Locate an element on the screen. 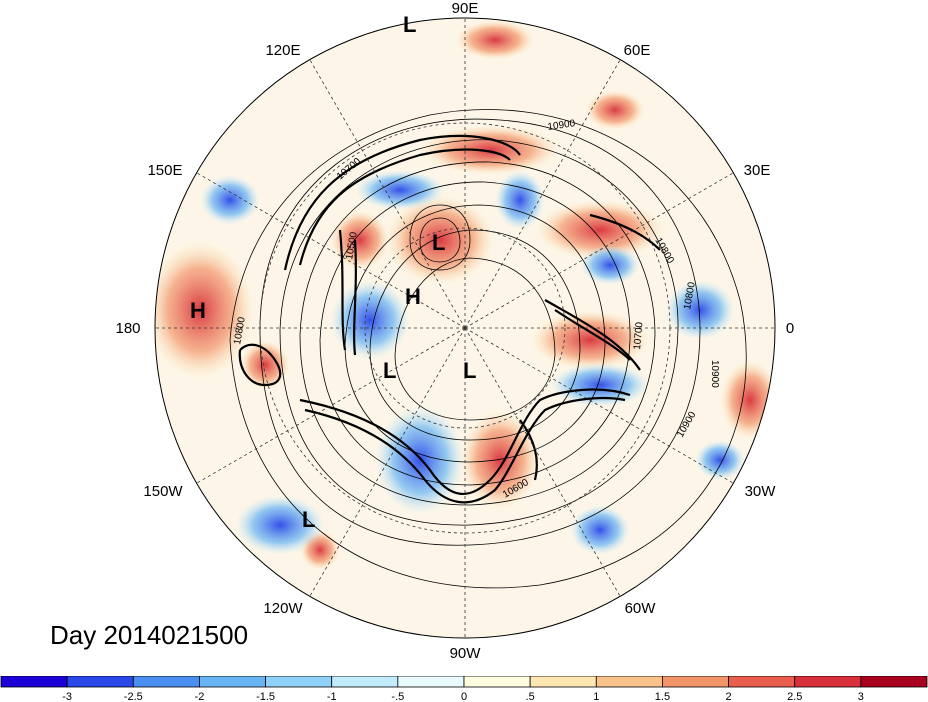 Image resolution: width=928 pixels, height=702 pixels. colorbar-tick-label: 2 is located at coordinates (729, 696).